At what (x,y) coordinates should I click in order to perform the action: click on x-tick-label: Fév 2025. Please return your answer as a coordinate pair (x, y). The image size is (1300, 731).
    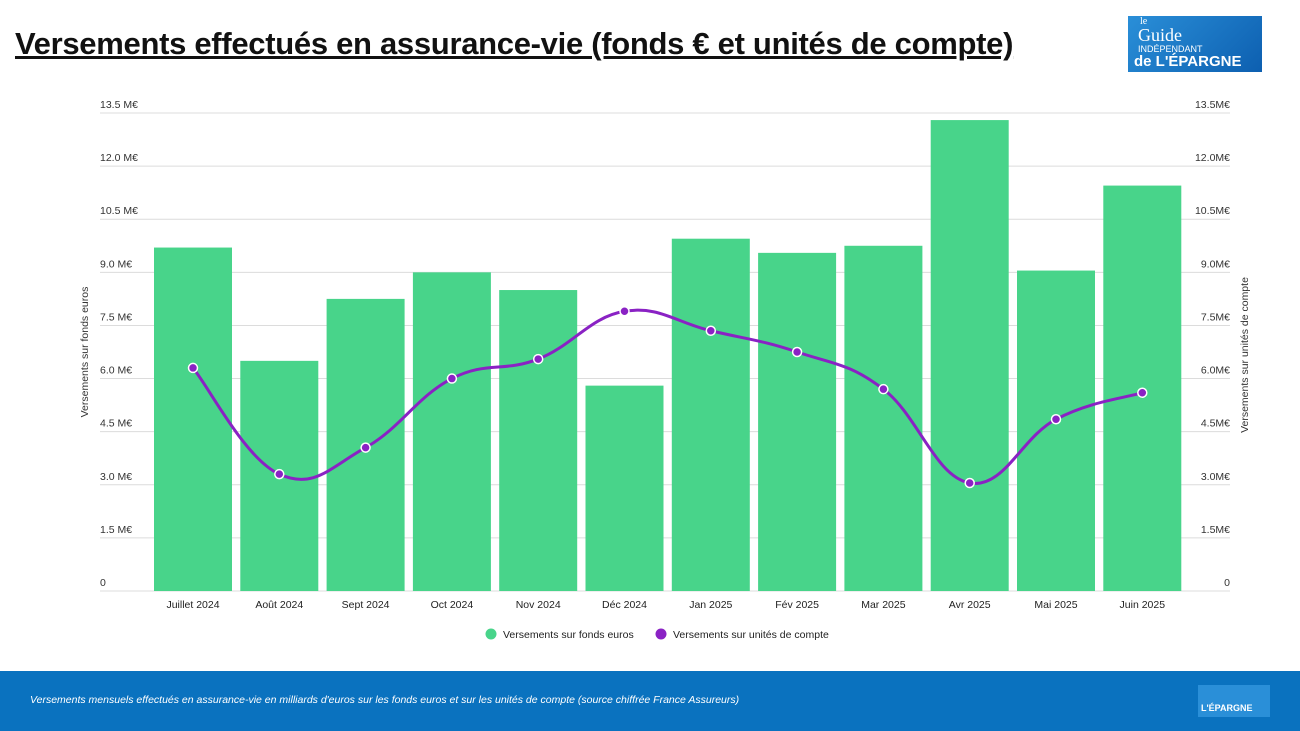
    Looking at the image, I should click on (797, 605).